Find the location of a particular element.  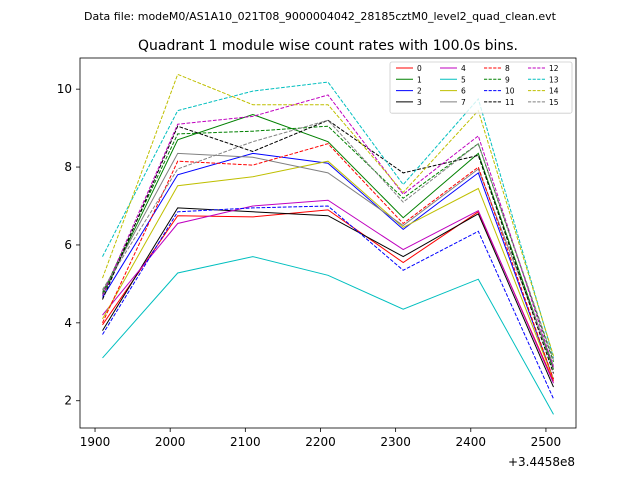

legend-label-7: 7 is located at coordinates (463, 102).